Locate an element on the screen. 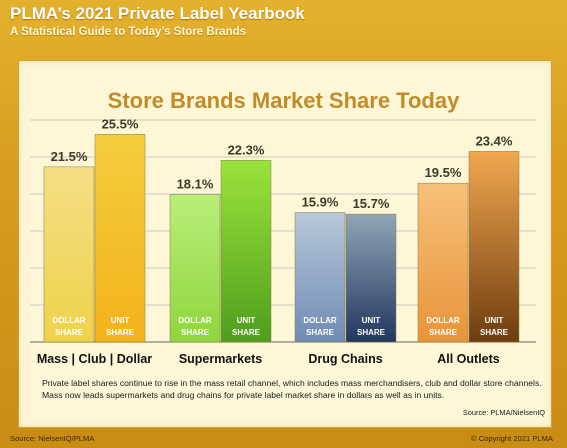 The width and height of the screenshot is (567, 448). data-label: 15.9% is located at coordinates (320, 201).